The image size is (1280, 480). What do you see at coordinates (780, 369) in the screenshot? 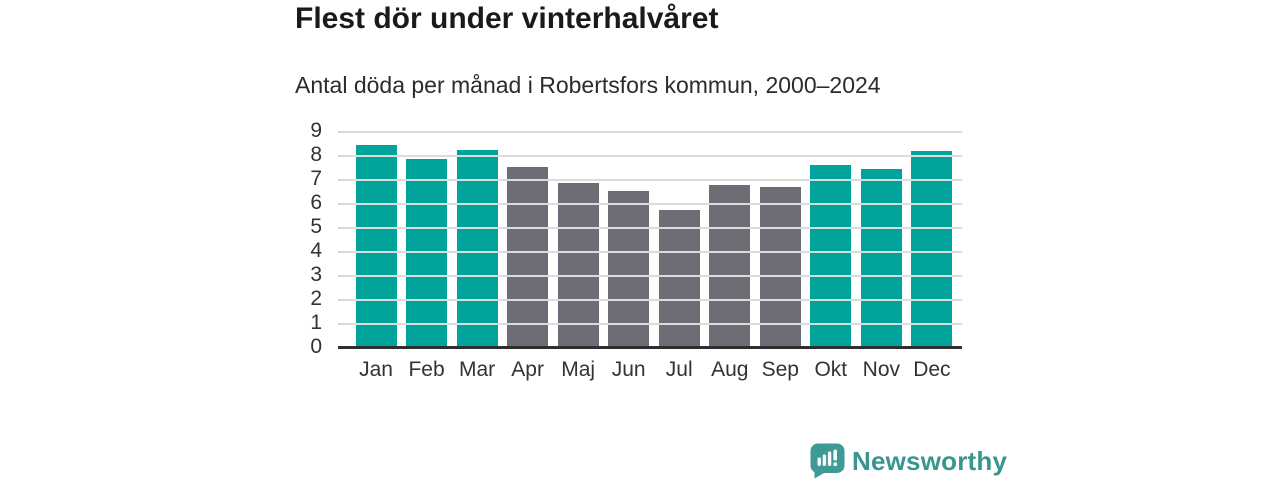
I see `x-axis-label-sep: Sep` at bounding box center [780, 369].